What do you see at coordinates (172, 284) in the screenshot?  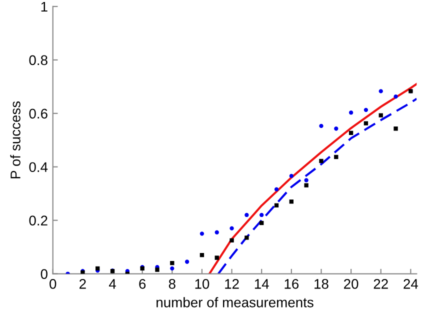 I see `x-tick-label: 8` at bounding box center [172, 284].